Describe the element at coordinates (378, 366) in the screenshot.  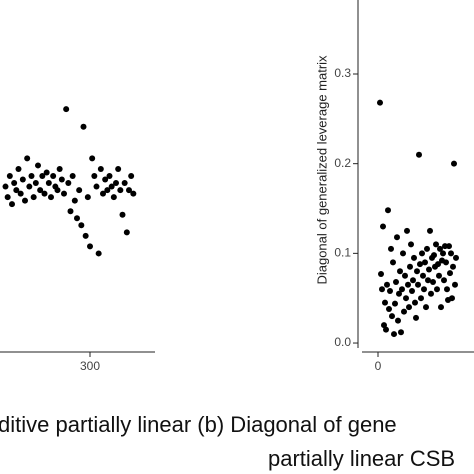
I see `x-tick-label: 0` at that location.